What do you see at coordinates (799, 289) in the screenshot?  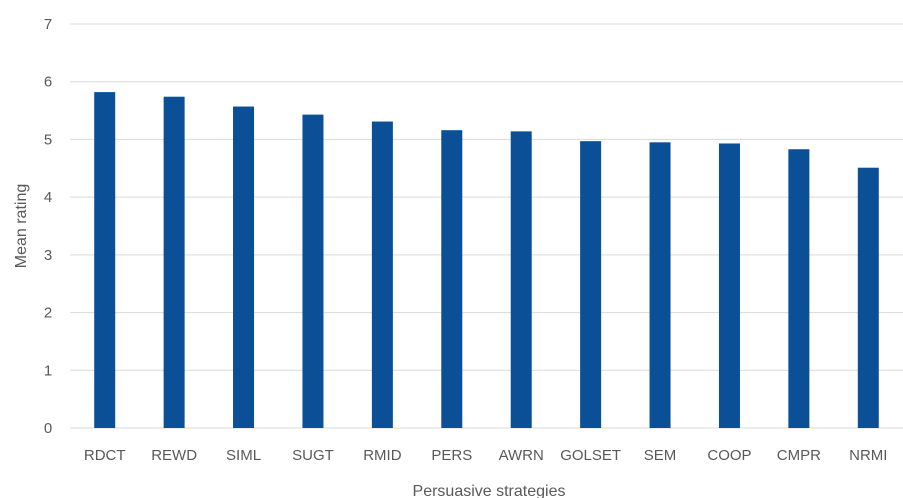 I see `bar-cmpr` at bounding box center [799, 289].